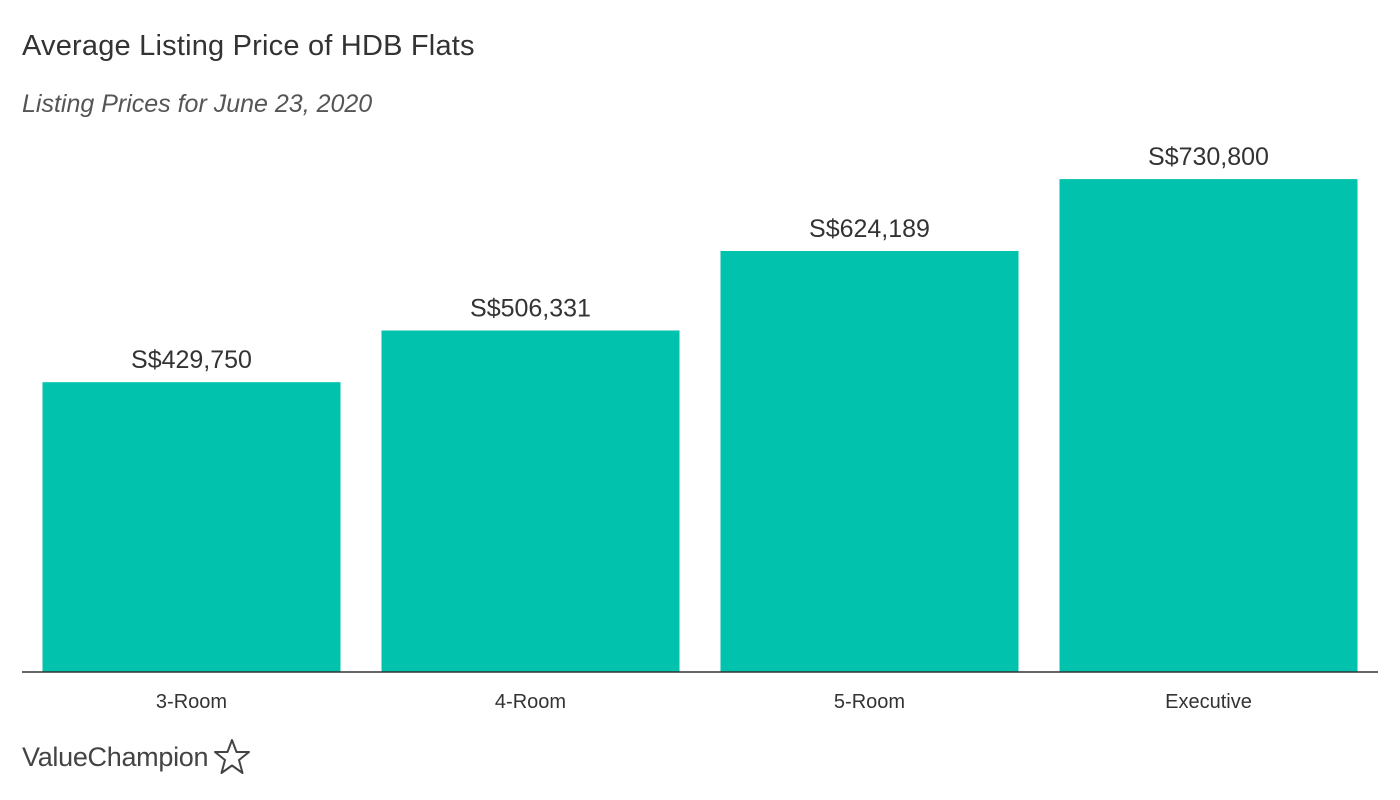 This screenshot has width=1400, height=800. What do you see at coordinates (869, 461) in the screenshot?
I see `bar-5-room` at bounding box center [869, 461].